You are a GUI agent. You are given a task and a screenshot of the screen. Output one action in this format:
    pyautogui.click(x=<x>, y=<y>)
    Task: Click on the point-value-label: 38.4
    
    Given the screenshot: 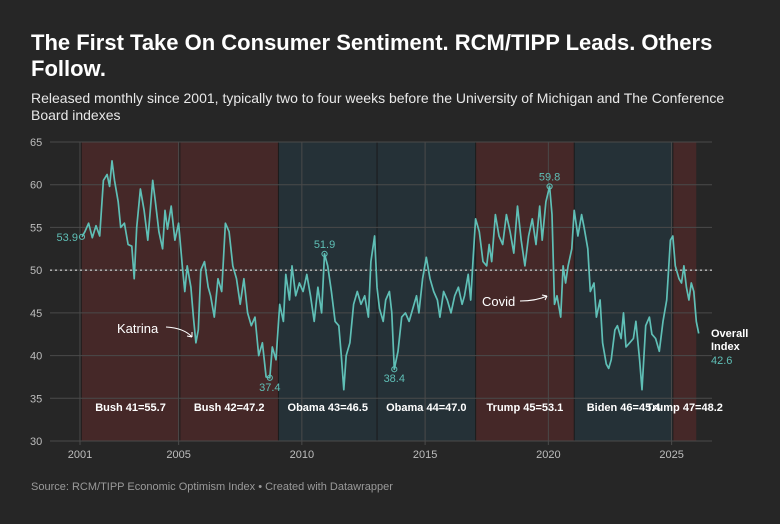 What is the action you would take?
    pyautogui.click(x=394, y=379)
    